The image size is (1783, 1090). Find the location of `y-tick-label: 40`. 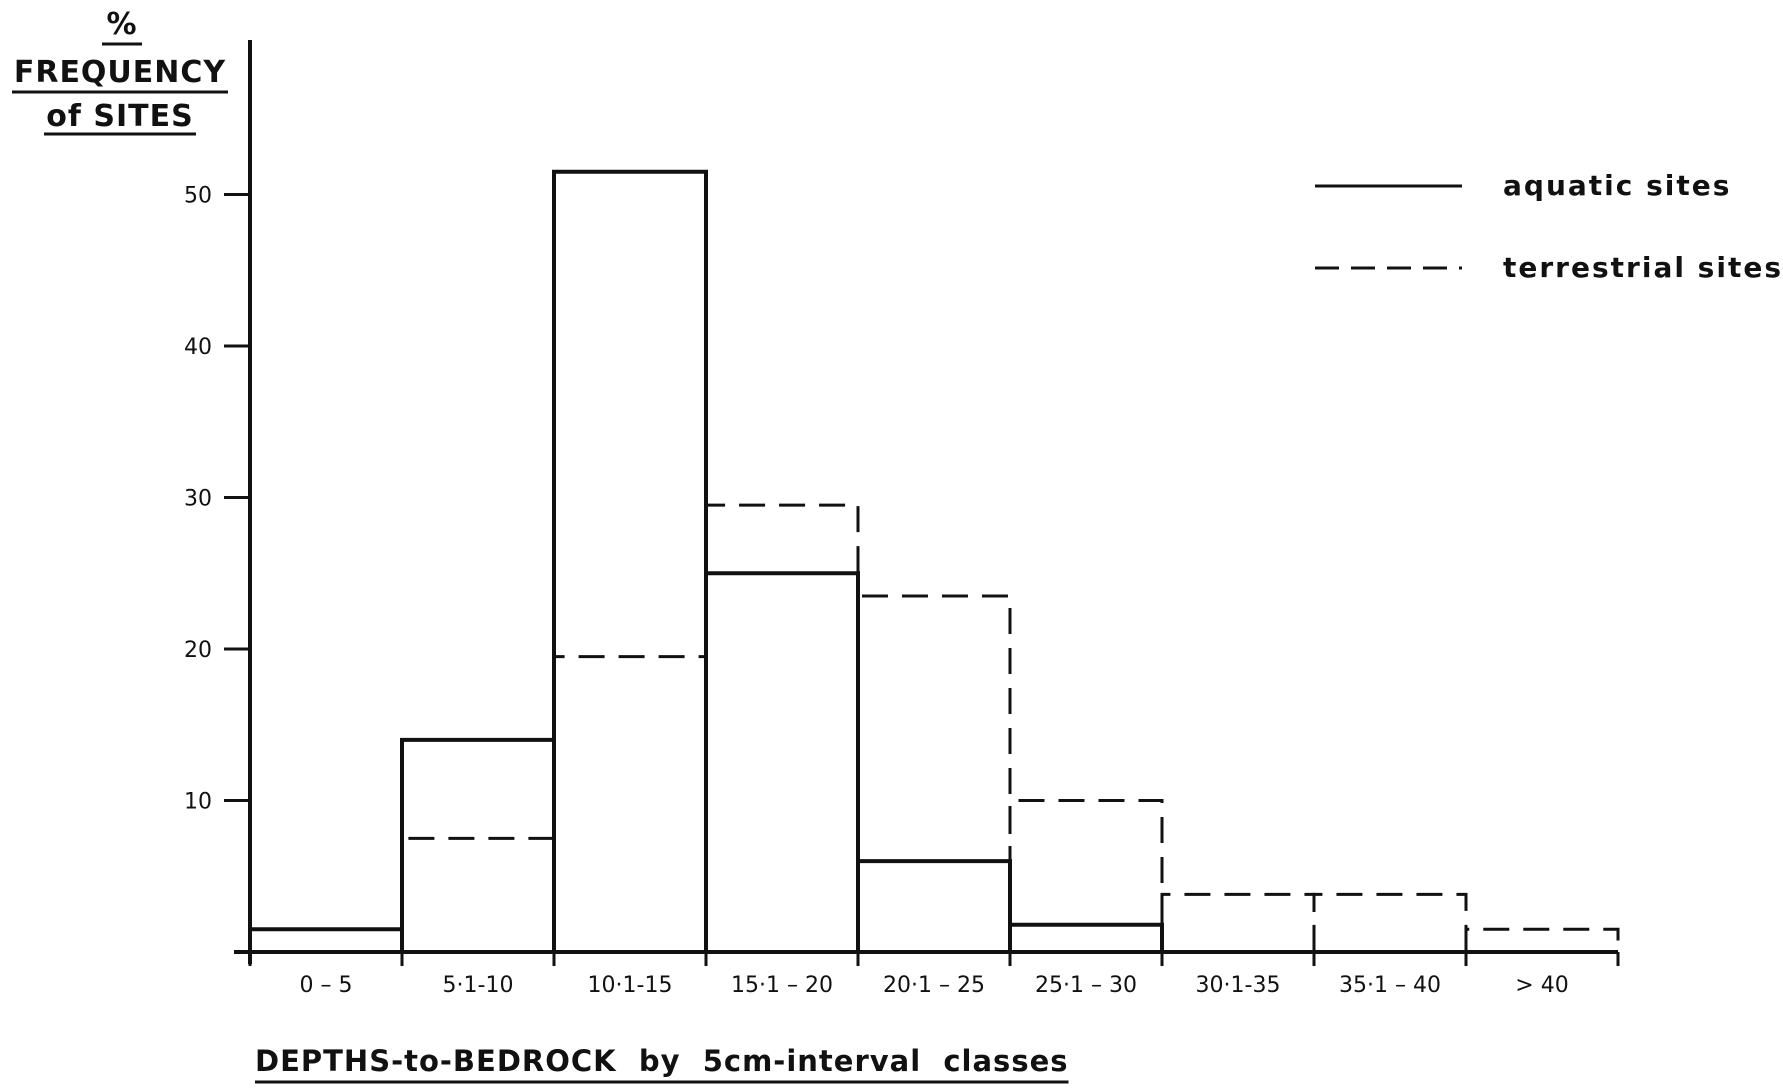

y-tick-label: 40 is located at coordinates (198, 347).